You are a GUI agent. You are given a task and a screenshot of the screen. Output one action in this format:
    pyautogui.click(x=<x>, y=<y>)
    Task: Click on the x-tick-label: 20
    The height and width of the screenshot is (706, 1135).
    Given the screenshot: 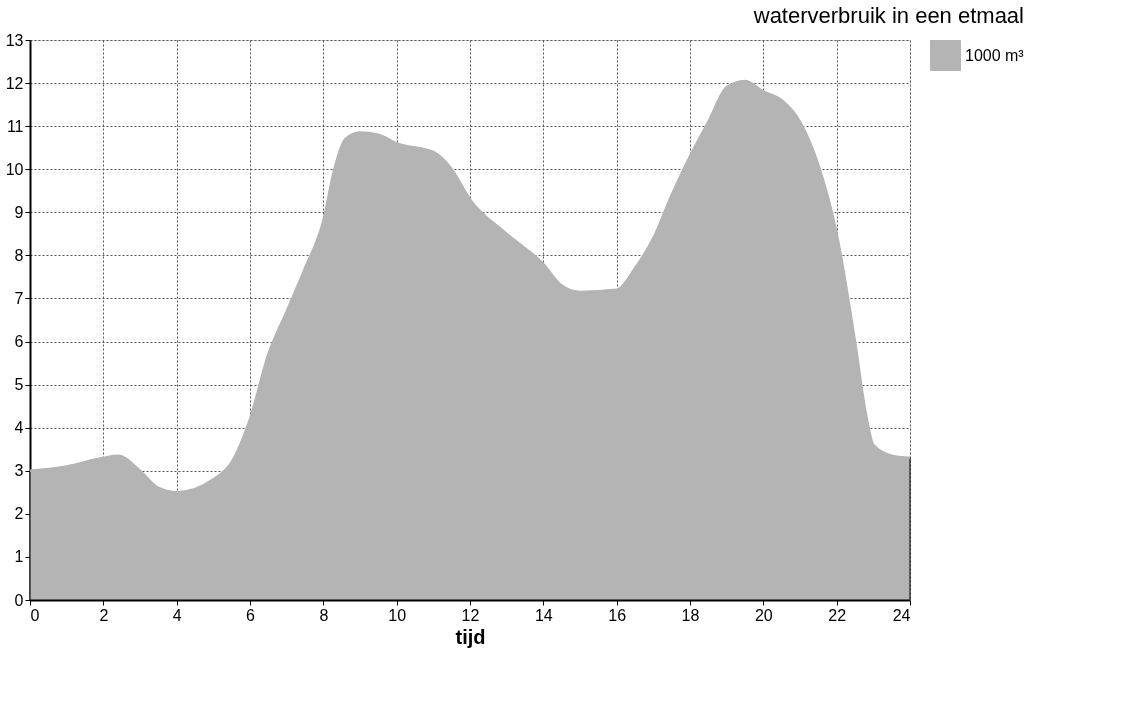 What is the action you would take?
    pyautogui.click(x=763, y=615)
    